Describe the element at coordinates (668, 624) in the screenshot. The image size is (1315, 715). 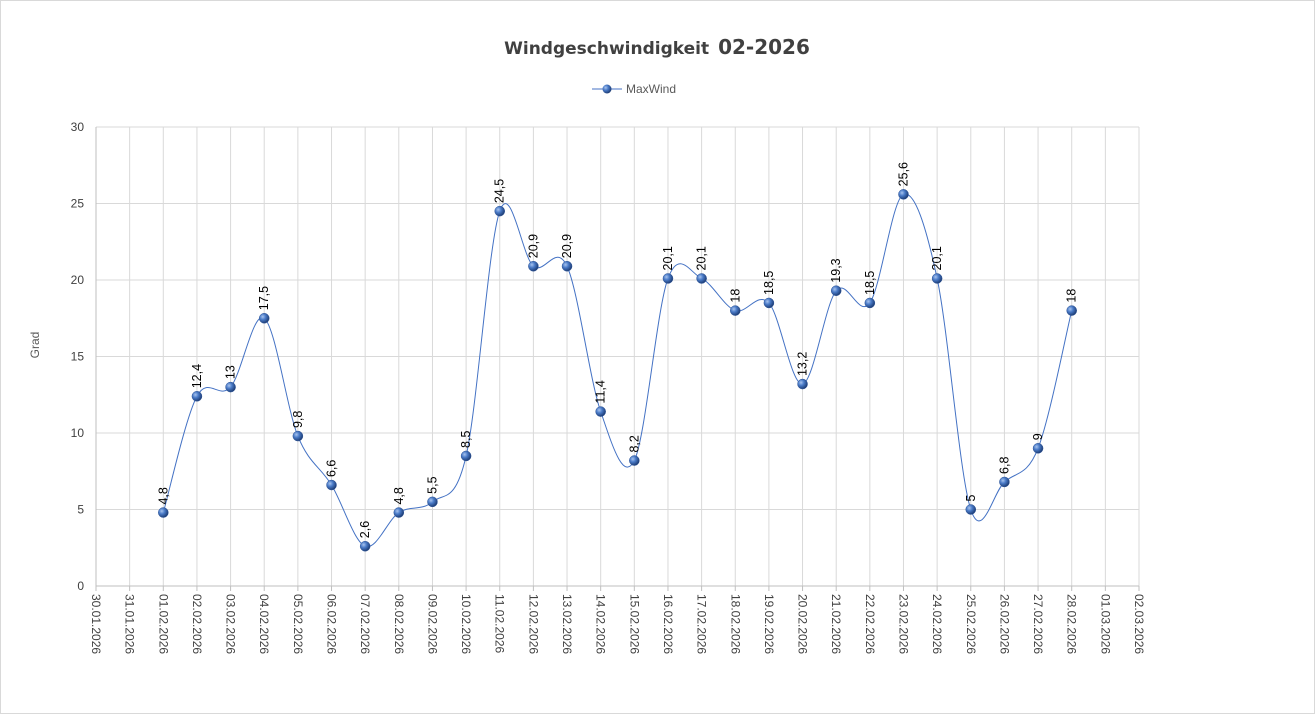
I see `x-tick-label: 16.02.2026` at that location.